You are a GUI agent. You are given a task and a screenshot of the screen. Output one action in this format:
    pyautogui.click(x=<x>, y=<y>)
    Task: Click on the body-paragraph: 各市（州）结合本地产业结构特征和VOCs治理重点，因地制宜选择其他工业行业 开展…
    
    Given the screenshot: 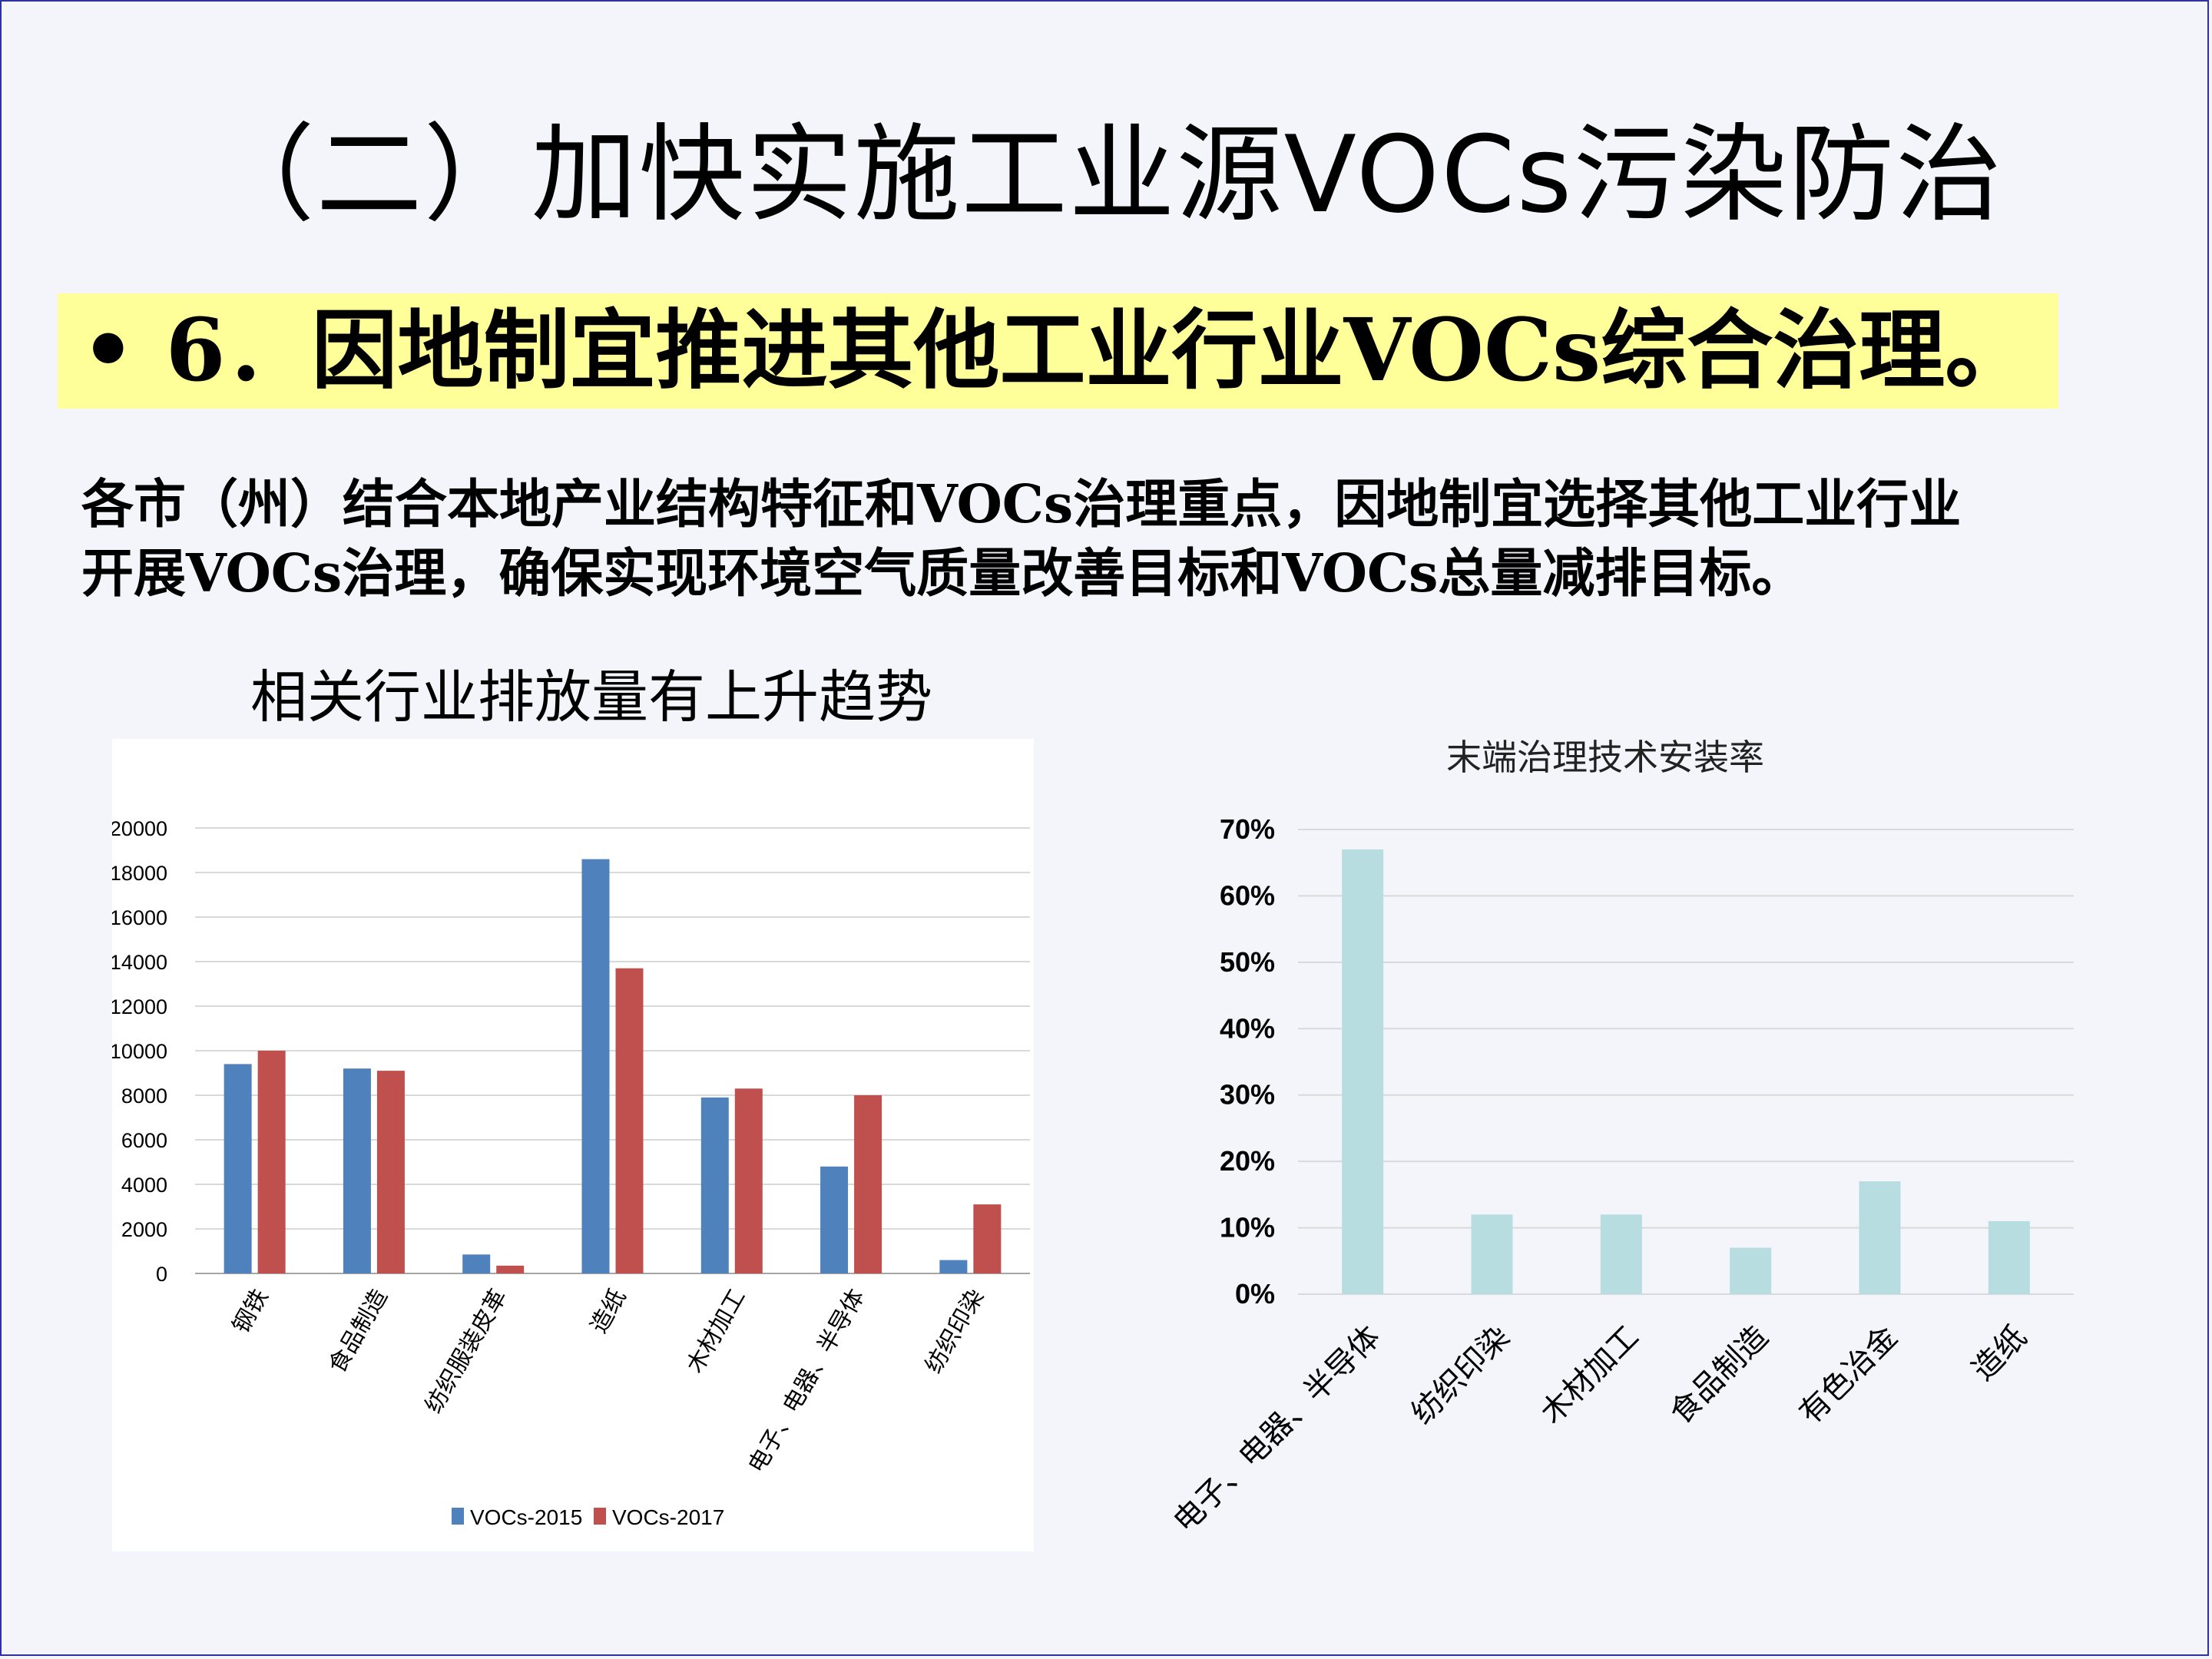 What is the action you would take?
    pyautogui.click(x=1095, y=539)
    